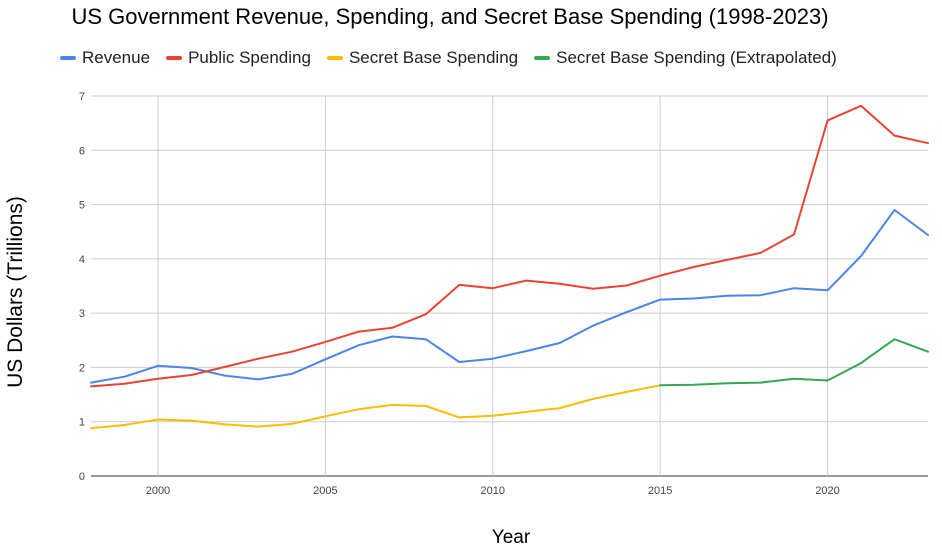 This screenshot has height=551, width=942. What do you see at coordinates (116, 57) in the screenshot?
I see `legend-label-revenue: Revenue` at bounding box center [116, 57].